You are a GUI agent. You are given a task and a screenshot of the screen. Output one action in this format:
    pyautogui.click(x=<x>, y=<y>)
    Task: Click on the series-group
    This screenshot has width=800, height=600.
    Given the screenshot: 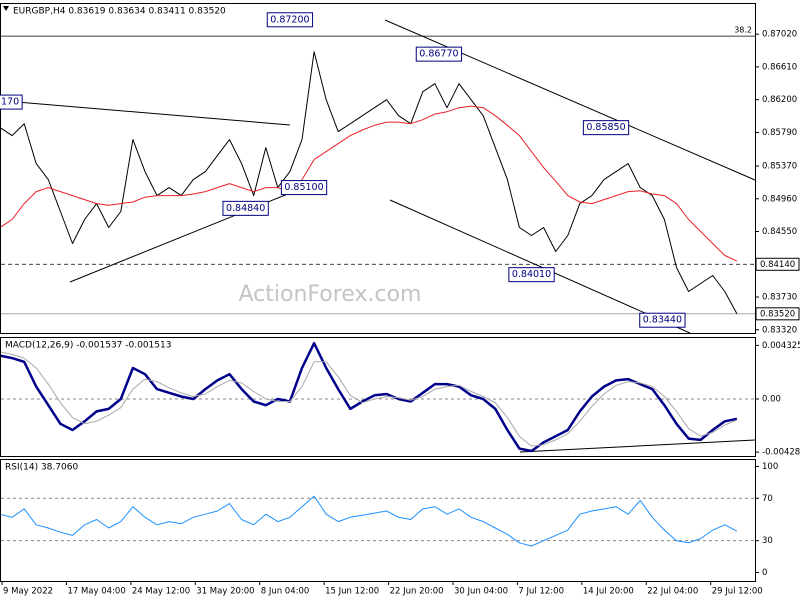 What is the action you would take?
    pyautogui.click(x=369, y=521)
    